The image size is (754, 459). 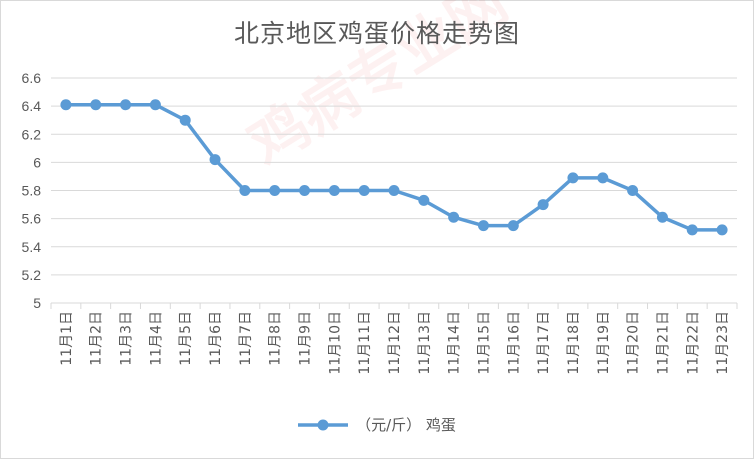 I want to click on x-tick-label: 11月8日, so click(x=276, y=338).